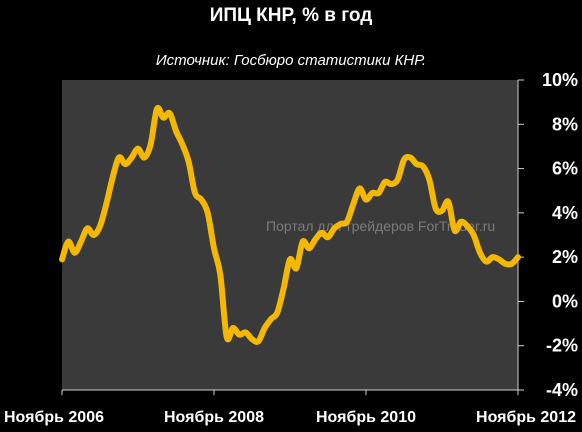  What do you see at coordinates (565, 301) in the screenshot?
I see `y-tick-label: 0%` at bounding box center [565, 301].